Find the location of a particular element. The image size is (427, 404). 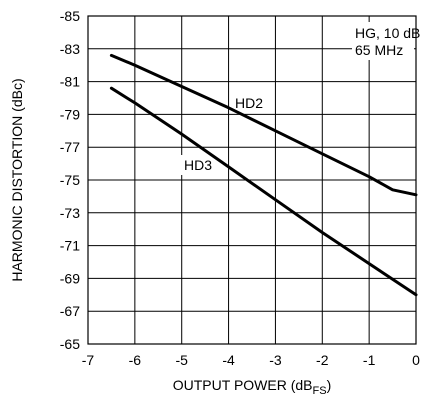

x-tick-label: -6 is located at coordinates (135, 360).